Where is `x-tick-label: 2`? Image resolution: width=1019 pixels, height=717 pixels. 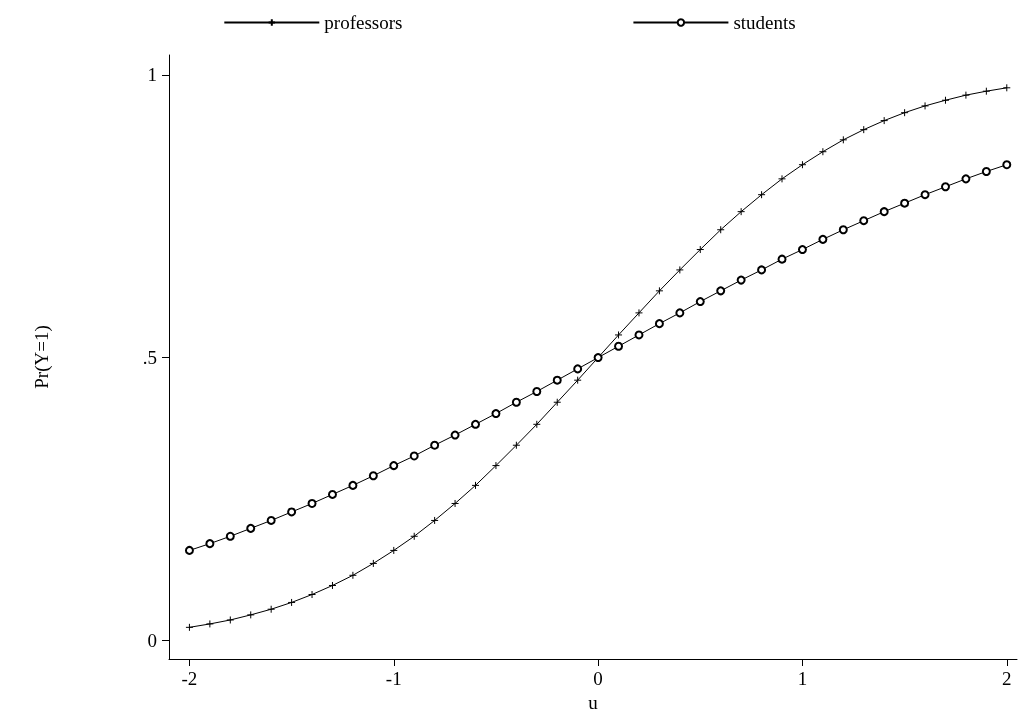 x-tick-label: 2 is located at coordinates (1007, 678).